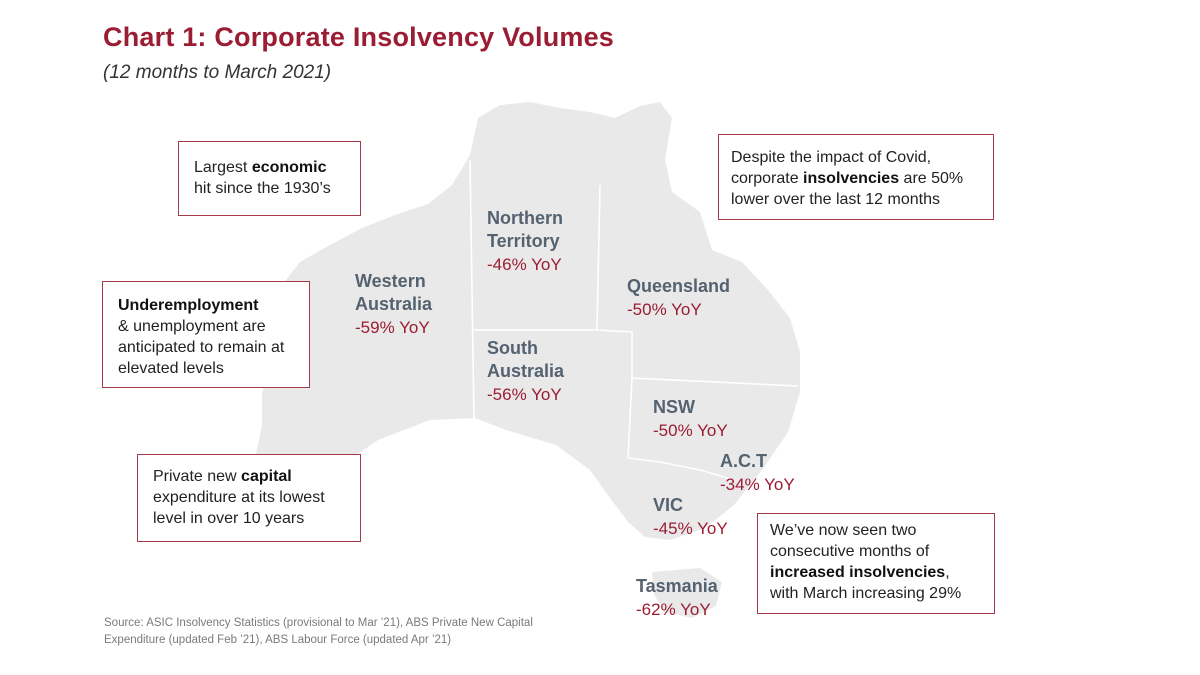  What do you see at coordinates (850, 551) in the screenshot?
I see `callout-text: consecutive months of` at bounding box center [850, 551].